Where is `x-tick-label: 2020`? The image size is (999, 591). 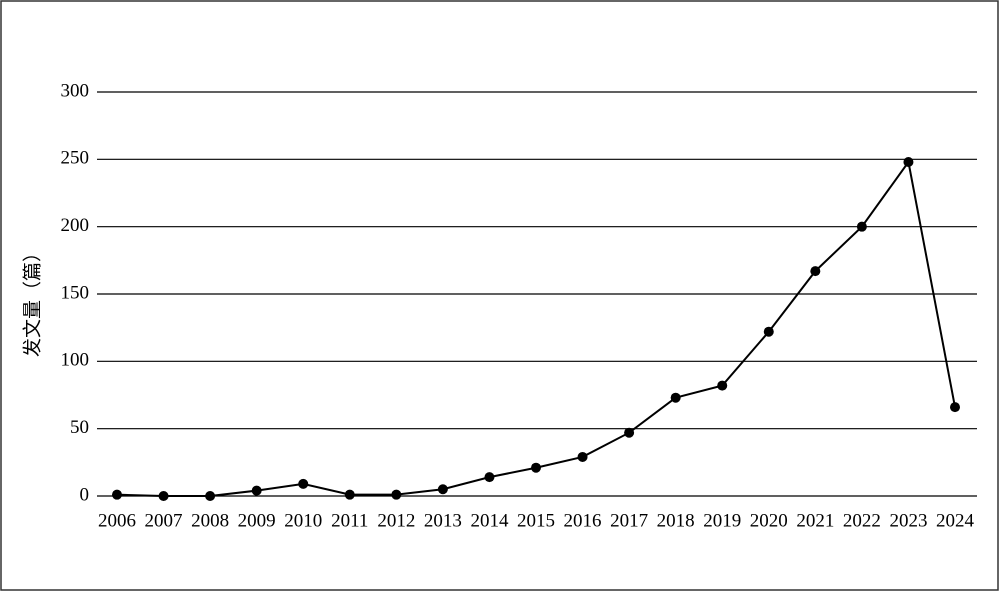 x-tick-label: 2020 is located at coordinates (769, 520).